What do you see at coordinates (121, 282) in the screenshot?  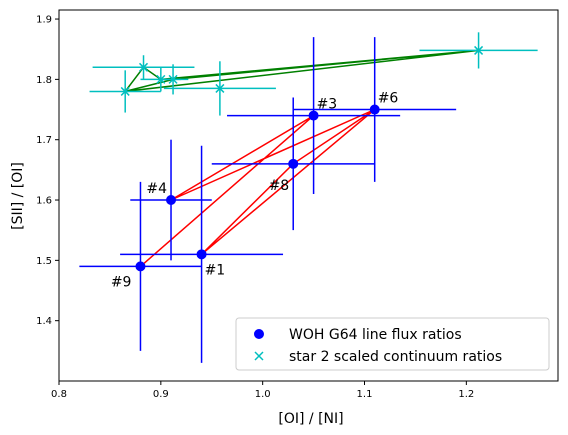 I see `point-label: #9` at bounding box center [121, 282].